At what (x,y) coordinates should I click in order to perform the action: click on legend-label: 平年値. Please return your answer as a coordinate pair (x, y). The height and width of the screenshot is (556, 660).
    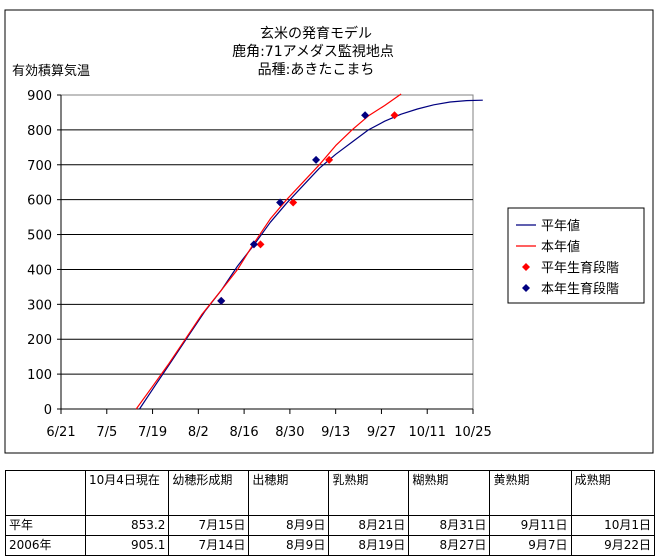
    Looking at the image, I should click on (560, 226).